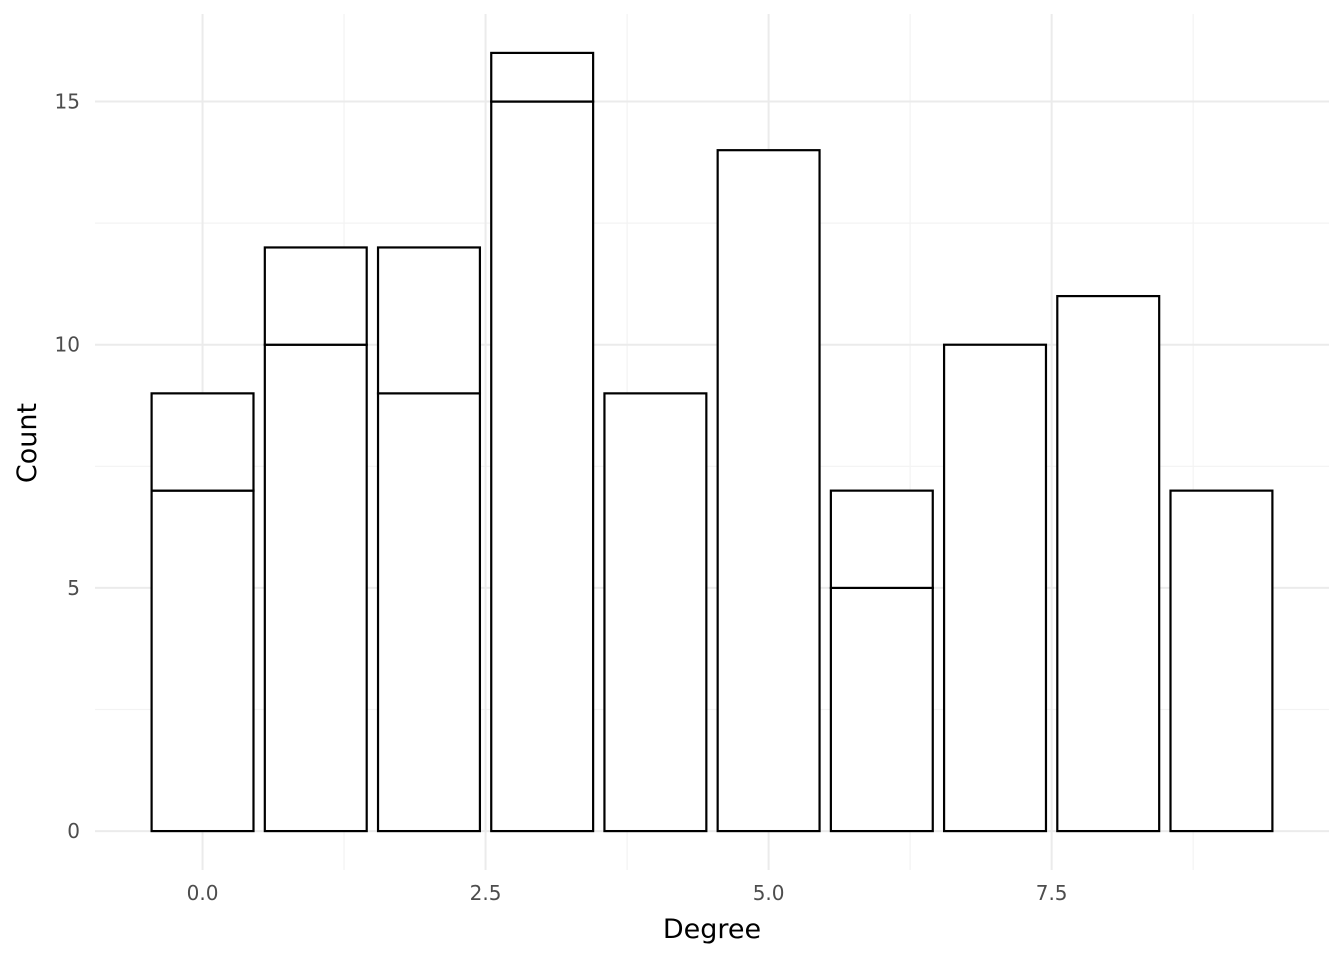 This screenshot has height=960, width=1344. What do you see at coordinates (73, 831) in the screenshot?
I see `y-tick-label: 0` at bounding box center [73, 831].